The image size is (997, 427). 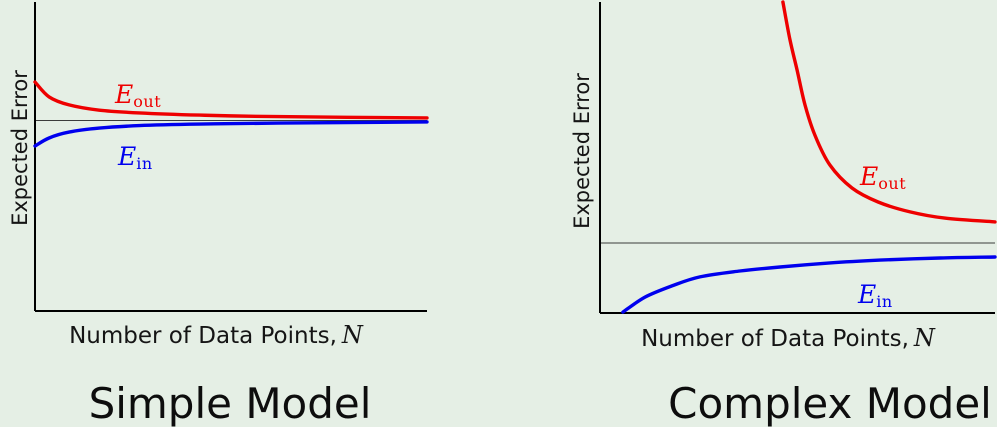 I want to click on y-axis-label-complex: Expected Error, so click(x=582, y=151).